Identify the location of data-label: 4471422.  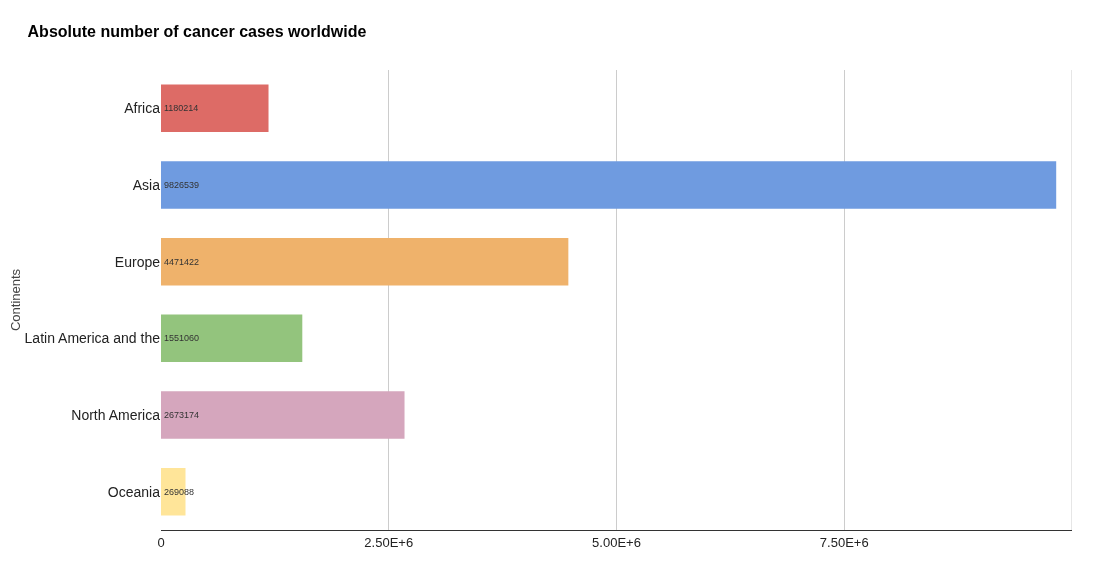
(182, 261).